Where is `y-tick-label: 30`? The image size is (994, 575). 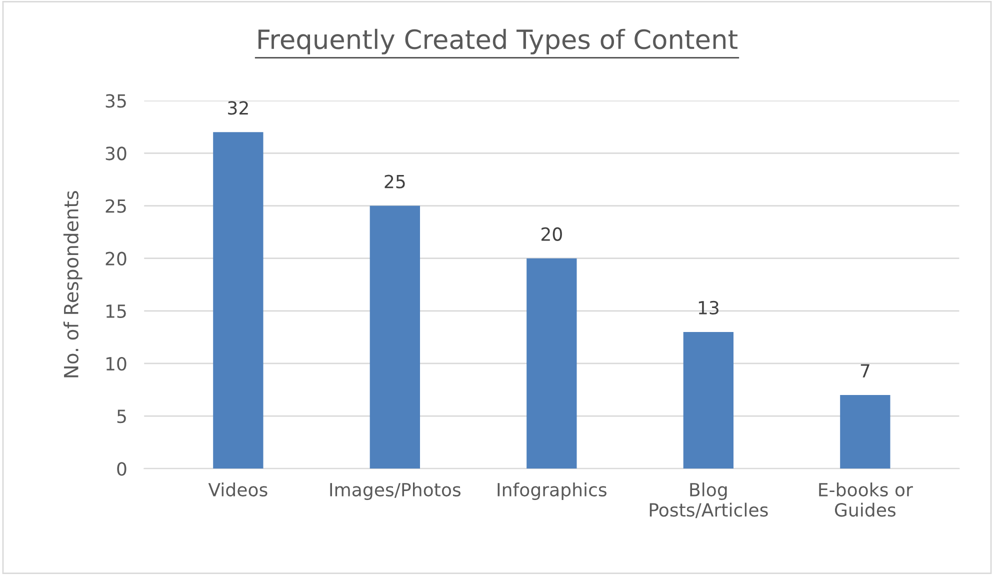 y-tick-label: 30 is located at coordinates (116, 153).